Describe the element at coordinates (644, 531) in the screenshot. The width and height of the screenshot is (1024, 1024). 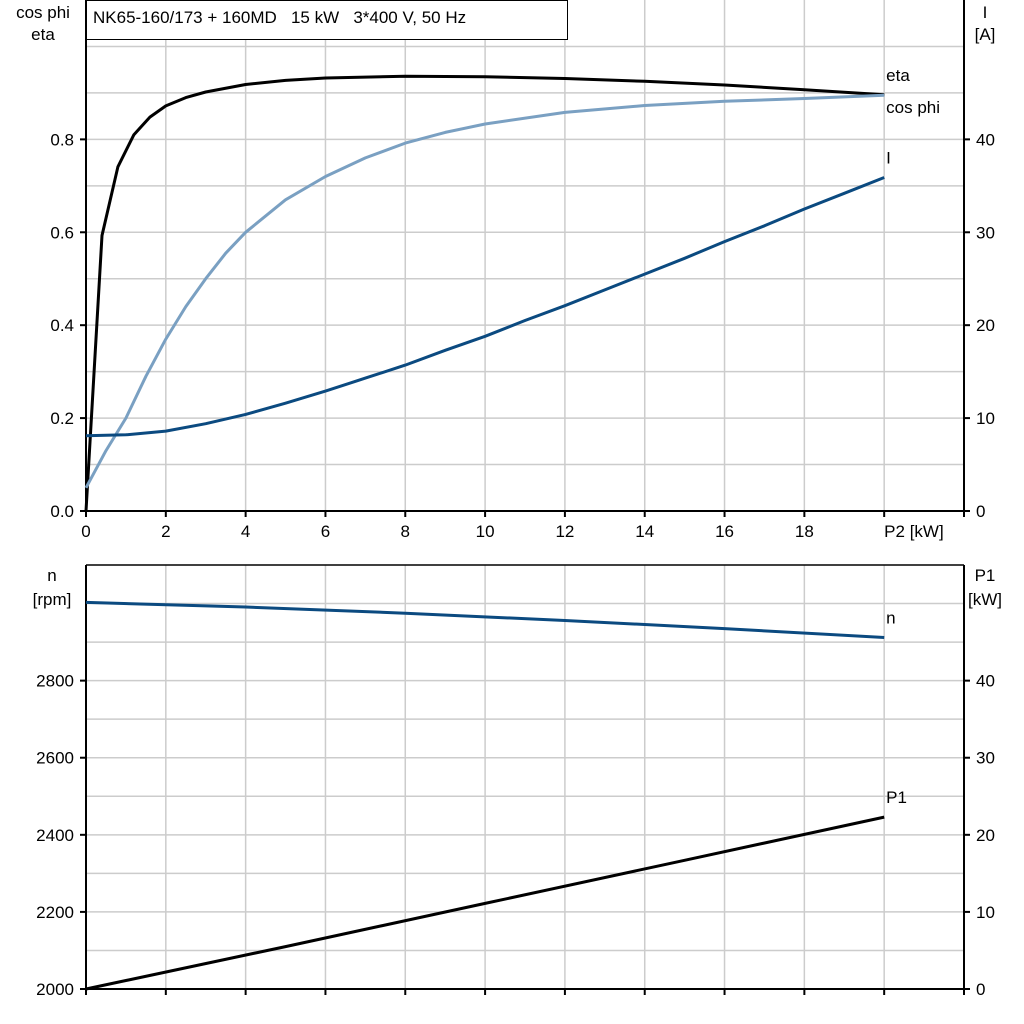
I see `x-tick-label: 14` at that location.